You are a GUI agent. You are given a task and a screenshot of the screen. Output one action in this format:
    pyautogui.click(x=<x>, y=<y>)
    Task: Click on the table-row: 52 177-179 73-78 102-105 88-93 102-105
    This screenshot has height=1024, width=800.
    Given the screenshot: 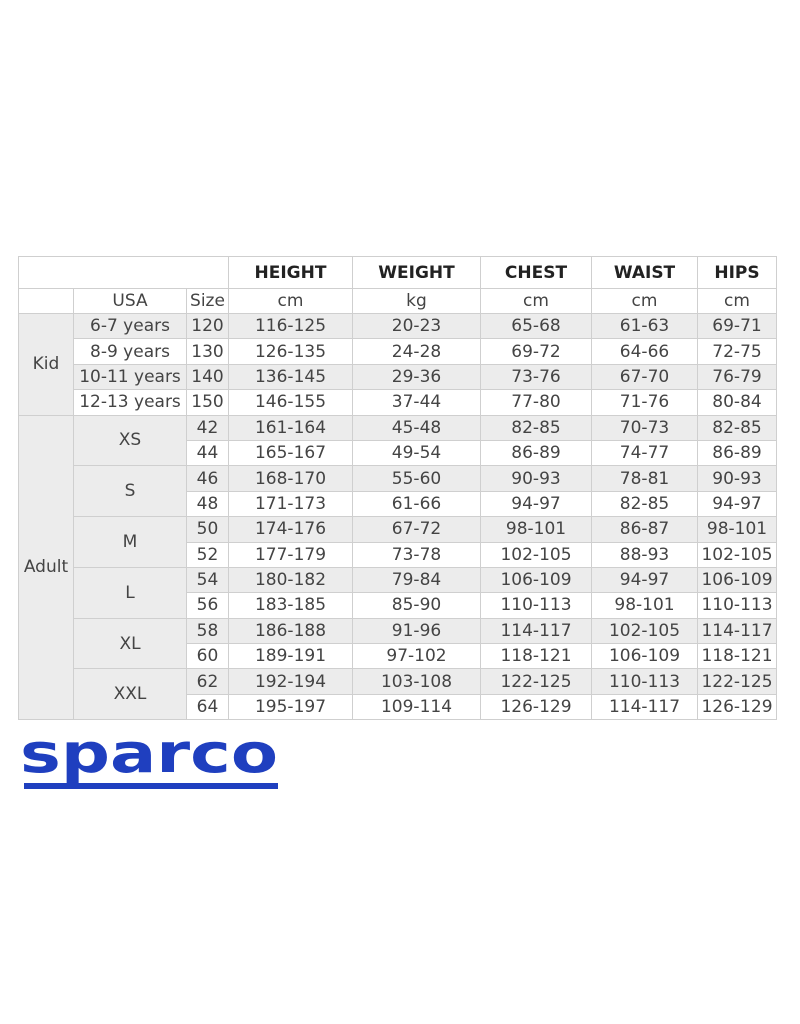 What is the action you would take?
    pyautogui.click(x=398, y=554)
    